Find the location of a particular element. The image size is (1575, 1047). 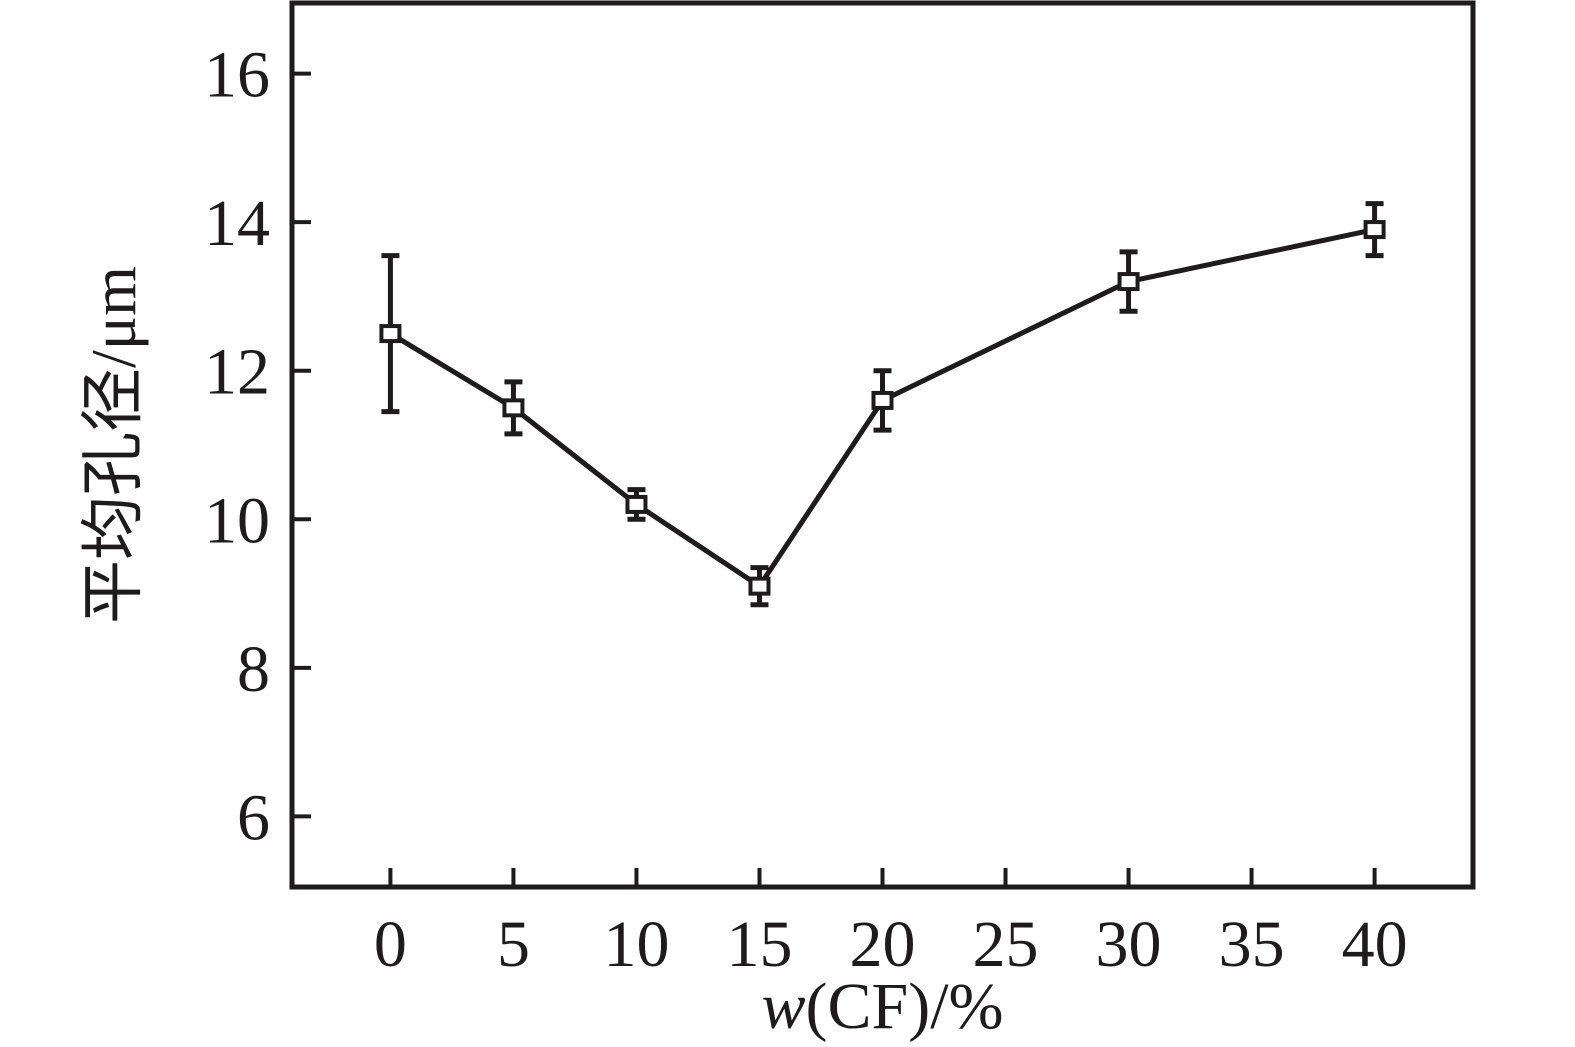

x-axis-label-part: w is located at coordinates (783, 1006).